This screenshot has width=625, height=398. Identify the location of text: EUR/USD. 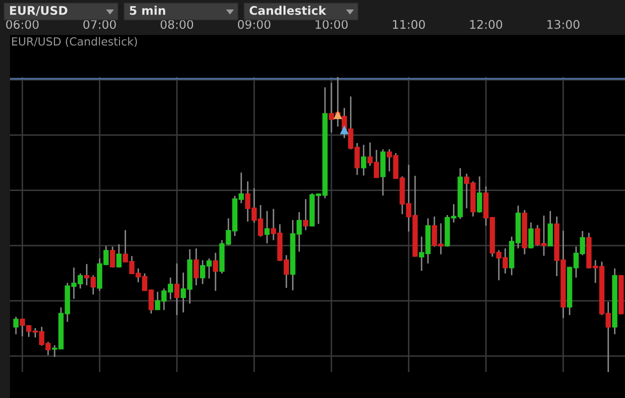
(39, 11).